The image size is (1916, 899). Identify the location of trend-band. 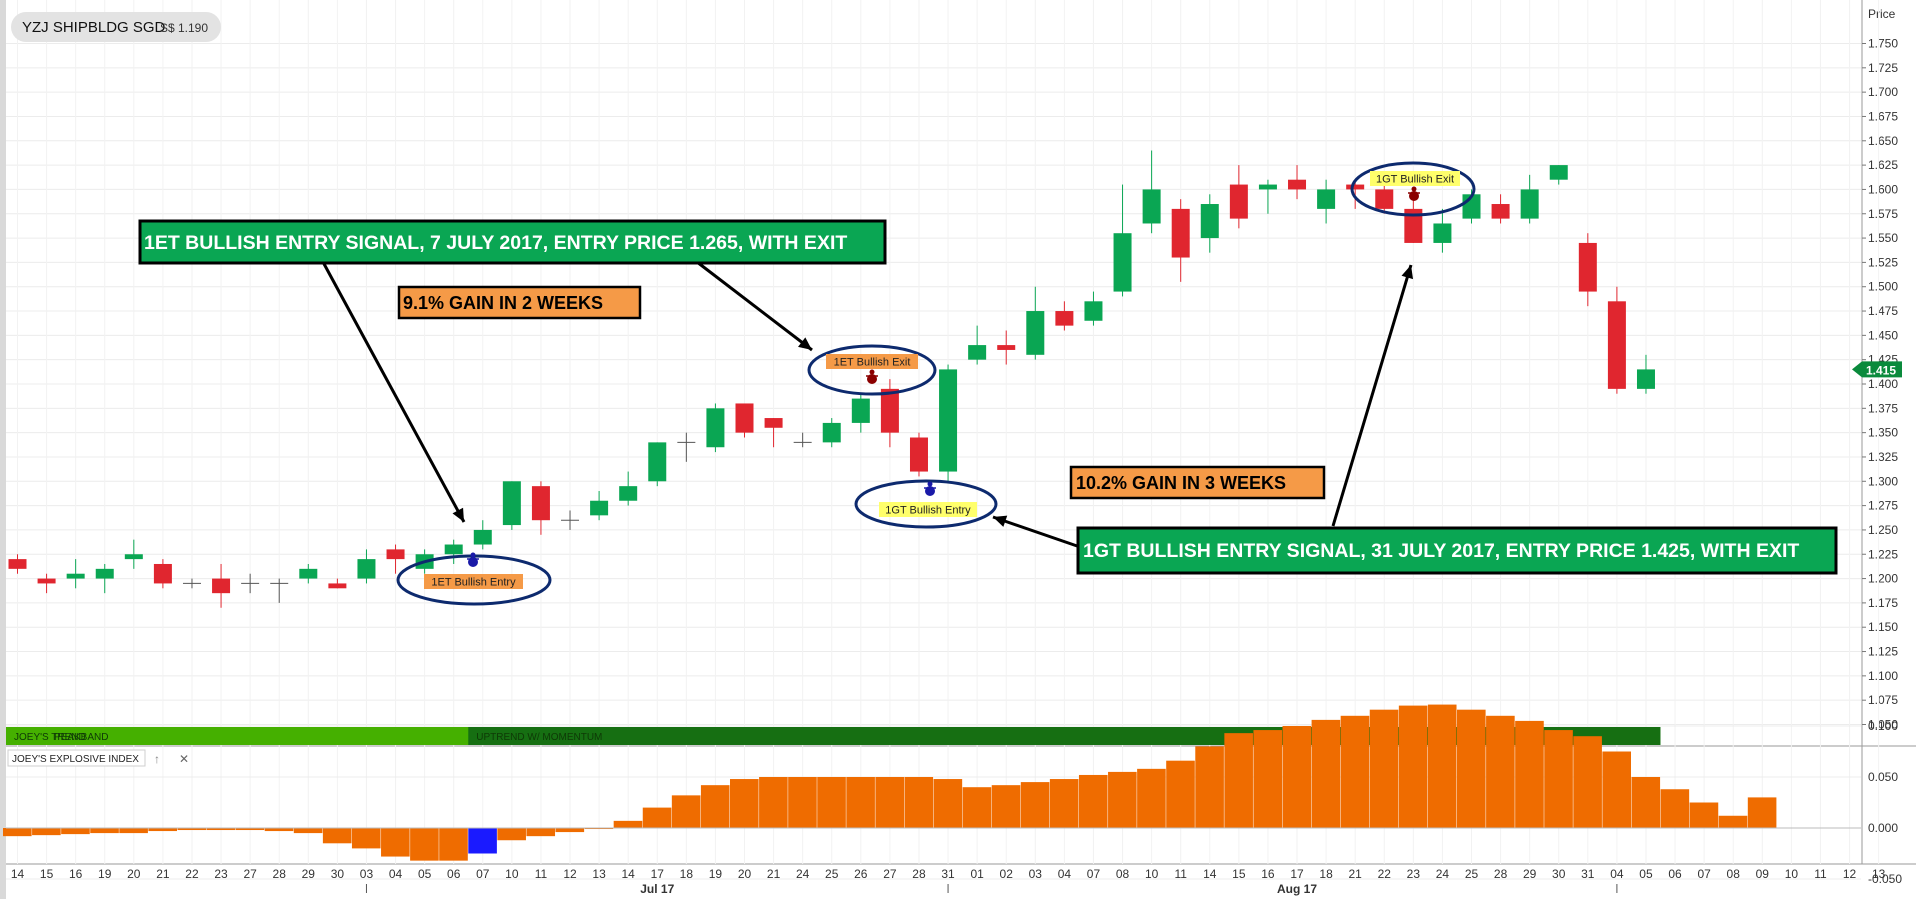
(252, 736).